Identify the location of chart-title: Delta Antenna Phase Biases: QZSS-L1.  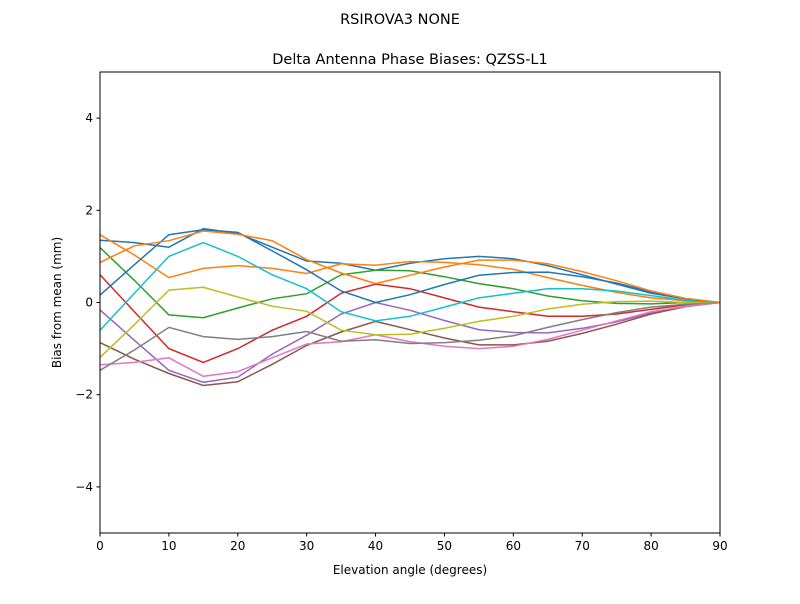
(409, 60).